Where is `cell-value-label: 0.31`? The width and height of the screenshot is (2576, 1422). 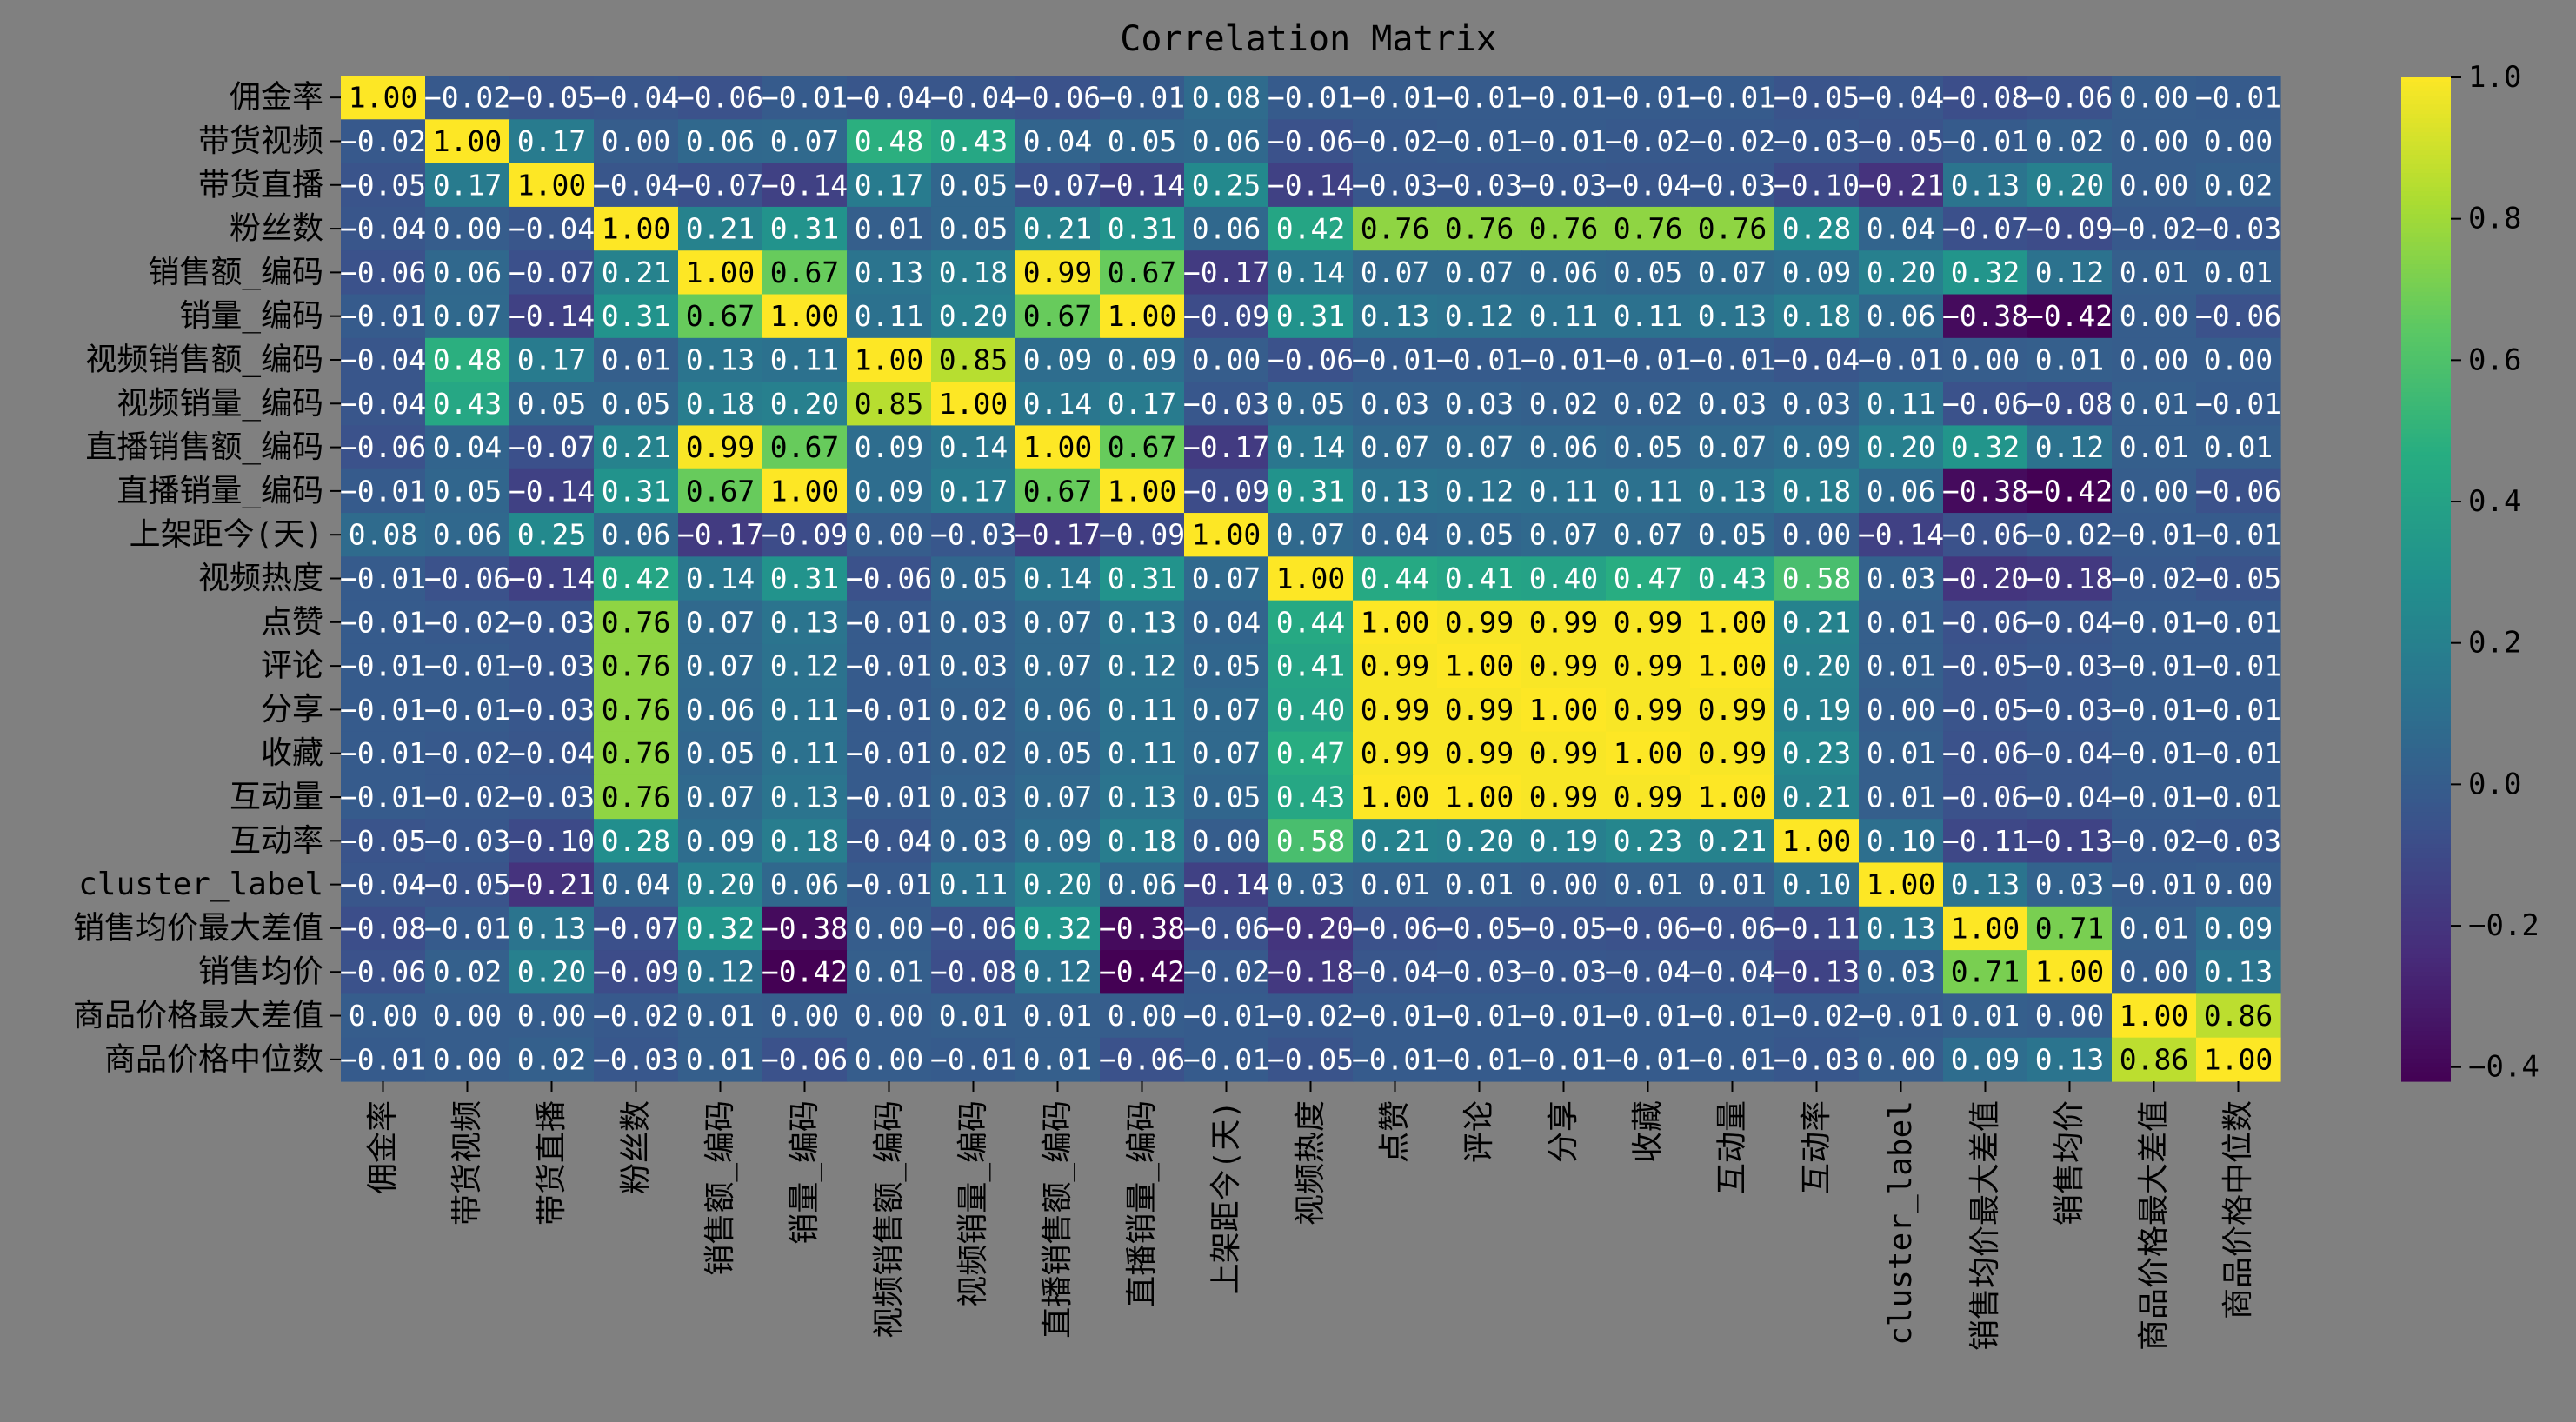 cell-value-label: 0.31 is located at coordinates (636, 491).